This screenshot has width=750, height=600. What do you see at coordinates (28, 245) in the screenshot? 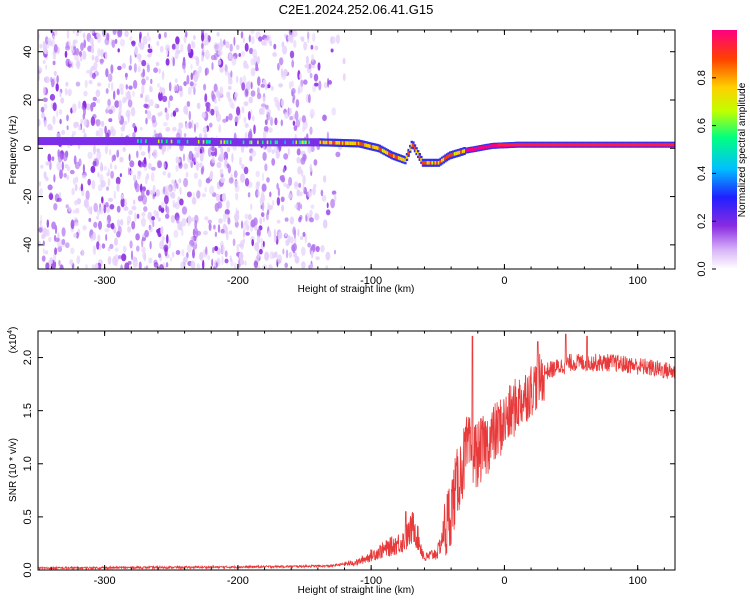
I see `y-tick-label: -40` at bounding box center [28, 245].